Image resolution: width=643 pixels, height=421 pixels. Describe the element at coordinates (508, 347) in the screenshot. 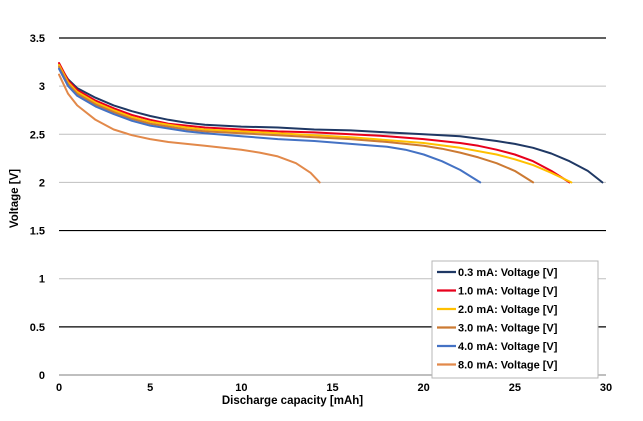

I see `legend-label-5: 4.0 mA: Voltage [V]` at that location.